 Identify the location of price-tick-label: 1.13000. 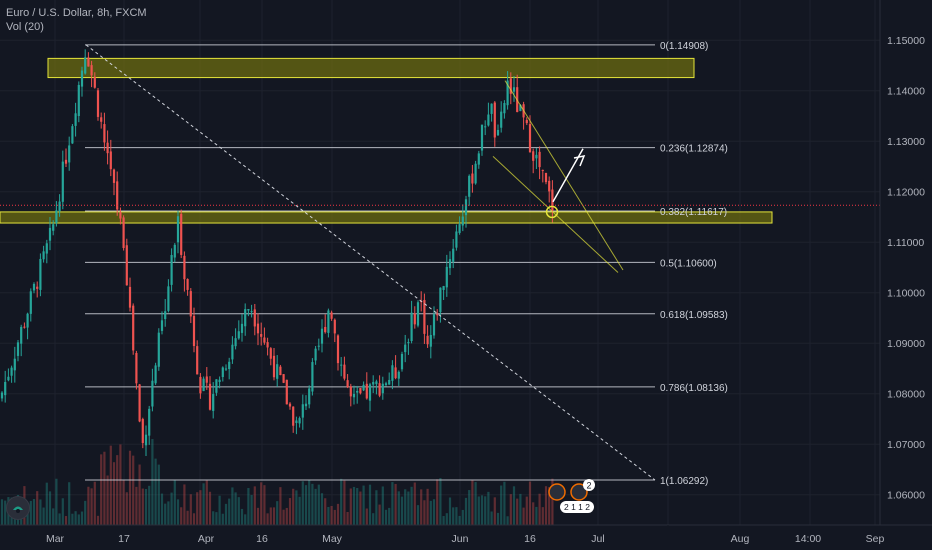
(906, 142).